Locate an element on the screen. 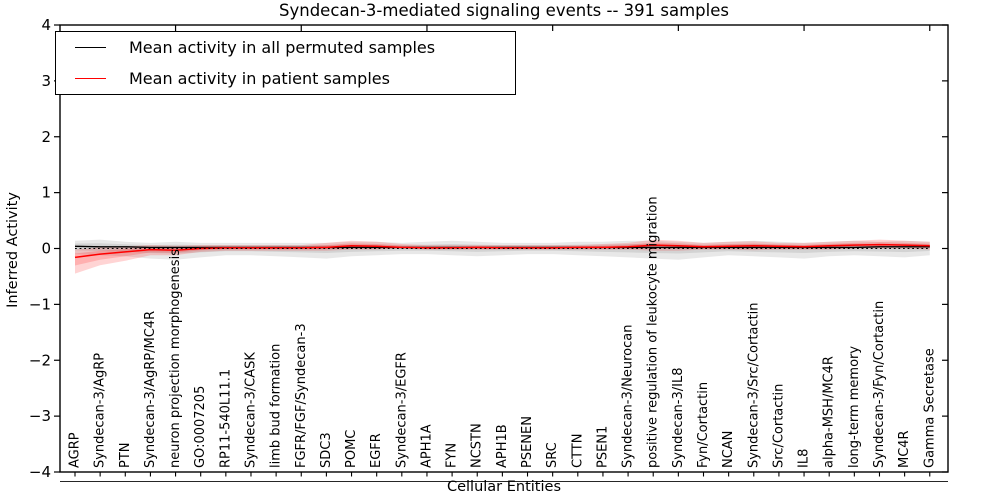  x-category-label: RP11-540L11.1 is located at coordinates (225, 418).